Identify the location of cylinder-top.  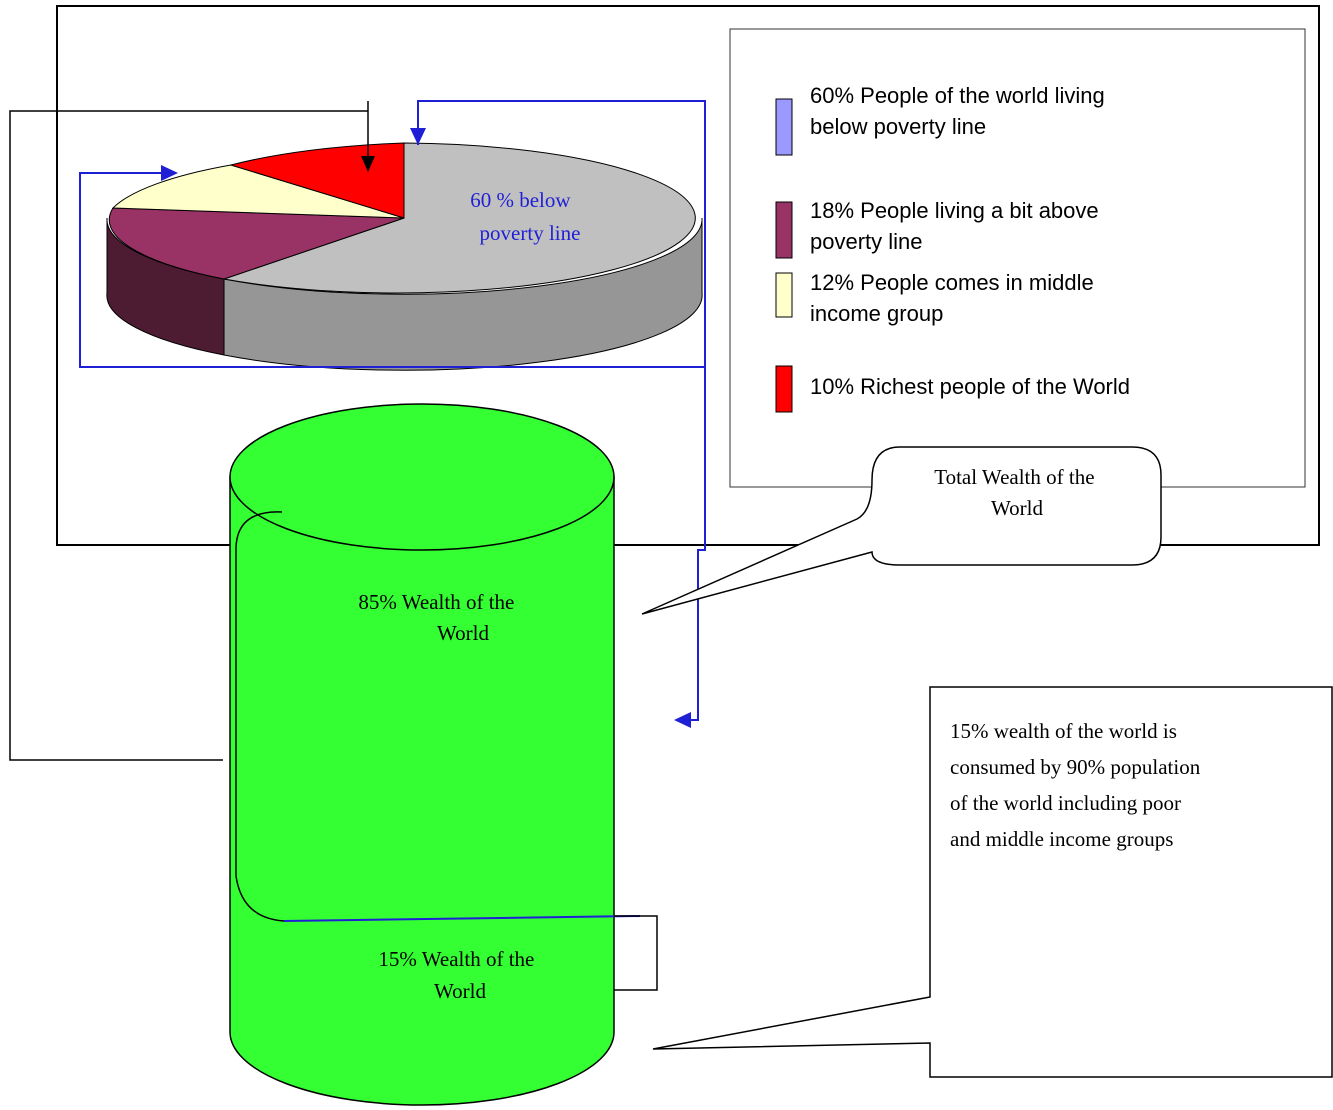
(422, 477).